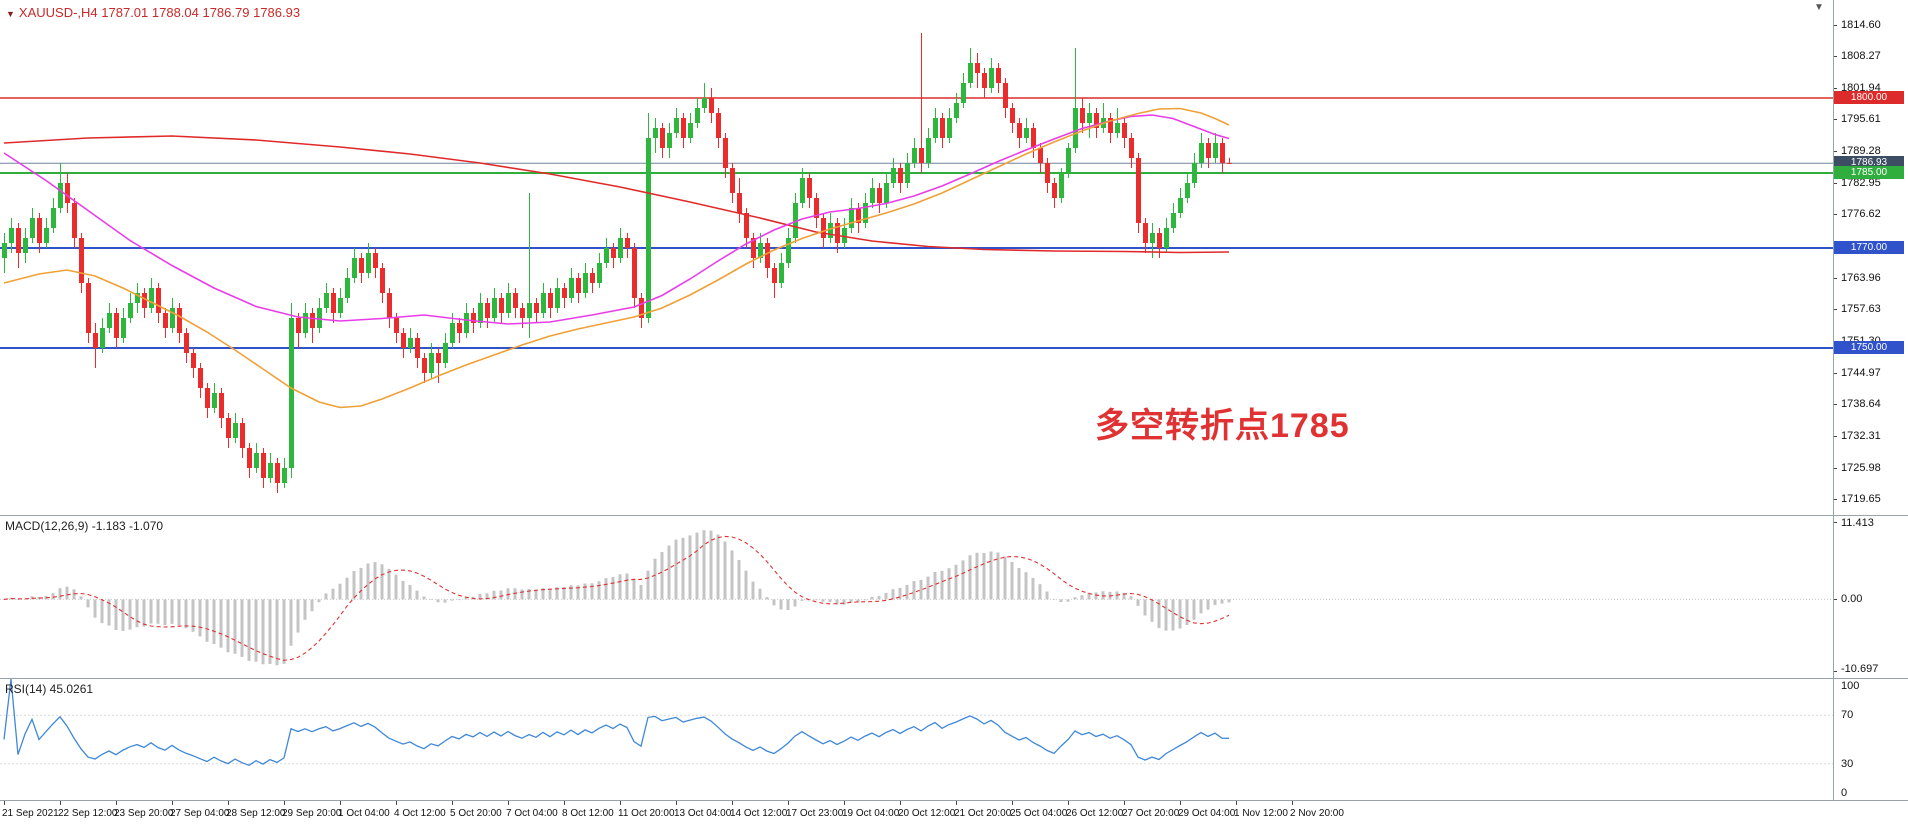 Image resolution: width=1908 pixels, height=833 pixels. Describe the element at coordinates (1847, 715) in the screenshot. I see `rsi-axis-label: 70` at that location.